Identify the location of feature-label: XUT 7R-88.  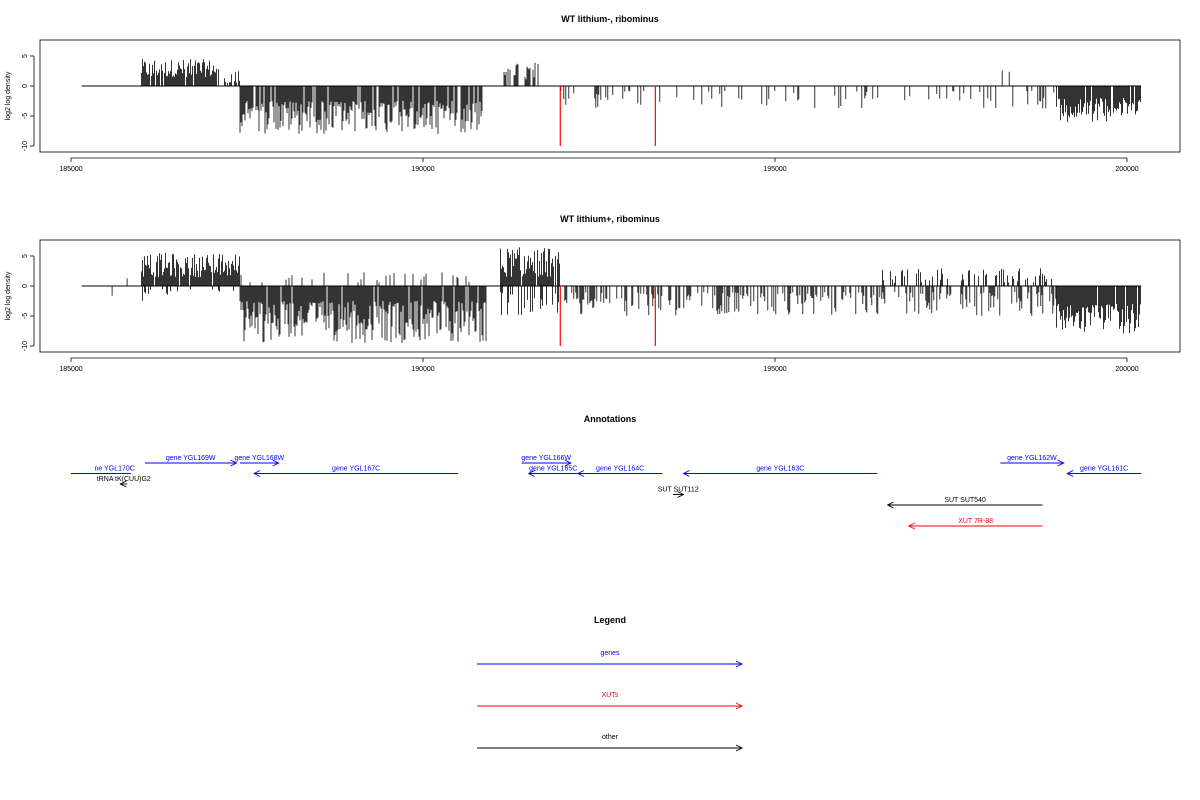
(975, 521).